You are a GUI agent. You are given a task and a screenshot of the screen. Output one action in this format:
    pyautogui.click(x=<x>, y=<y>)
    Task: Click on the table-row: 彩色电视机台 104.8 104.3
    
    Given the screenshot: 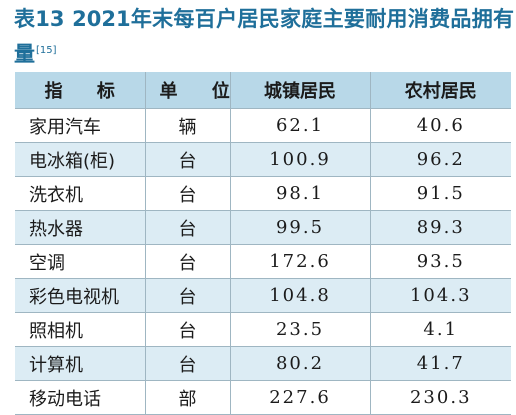 What is the action you would take?
    pyautogui.click(x=263, y=295)
    